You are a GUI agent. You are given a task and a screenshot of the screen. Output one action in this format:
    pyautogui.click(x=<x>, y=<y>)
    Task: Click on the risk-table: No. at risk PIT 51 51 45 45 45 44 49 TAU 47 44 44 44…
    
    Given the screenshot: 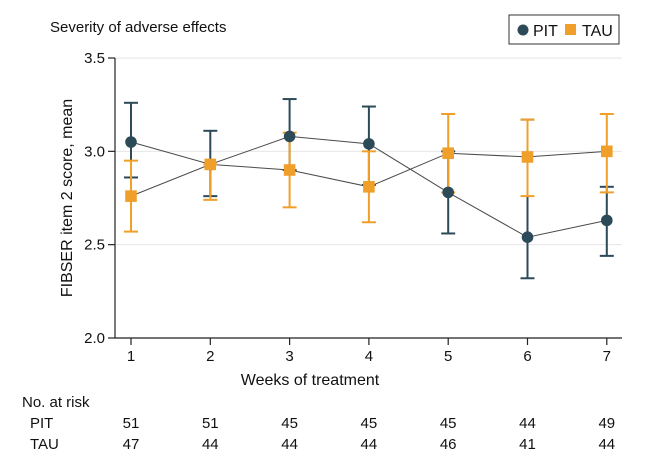 What is the action you would take?
    pyautogui.click(x=318, y=423)
    